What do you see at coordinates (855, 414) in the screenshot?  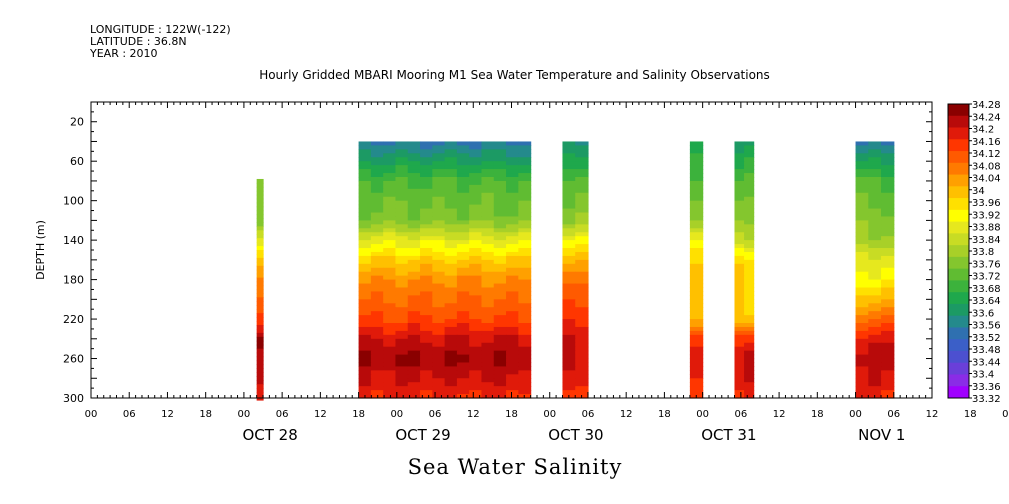 I see `x-tick-label: 00` at bounding box center [855, 414].